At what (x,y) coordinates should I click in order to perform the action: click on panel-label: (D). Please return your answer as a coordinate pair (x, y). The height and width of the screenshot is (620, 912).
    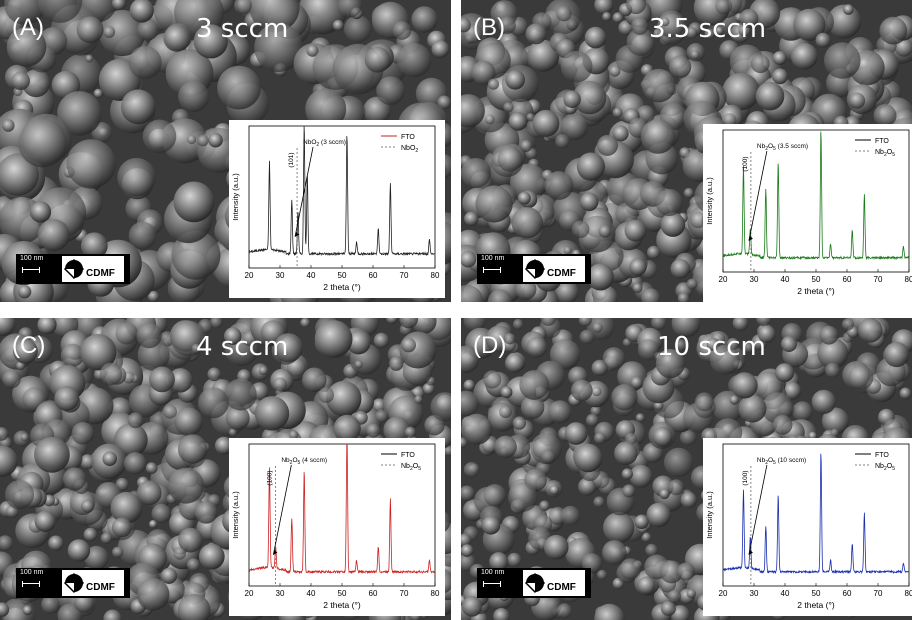
    Looking at the image, I should click on (490, 345).